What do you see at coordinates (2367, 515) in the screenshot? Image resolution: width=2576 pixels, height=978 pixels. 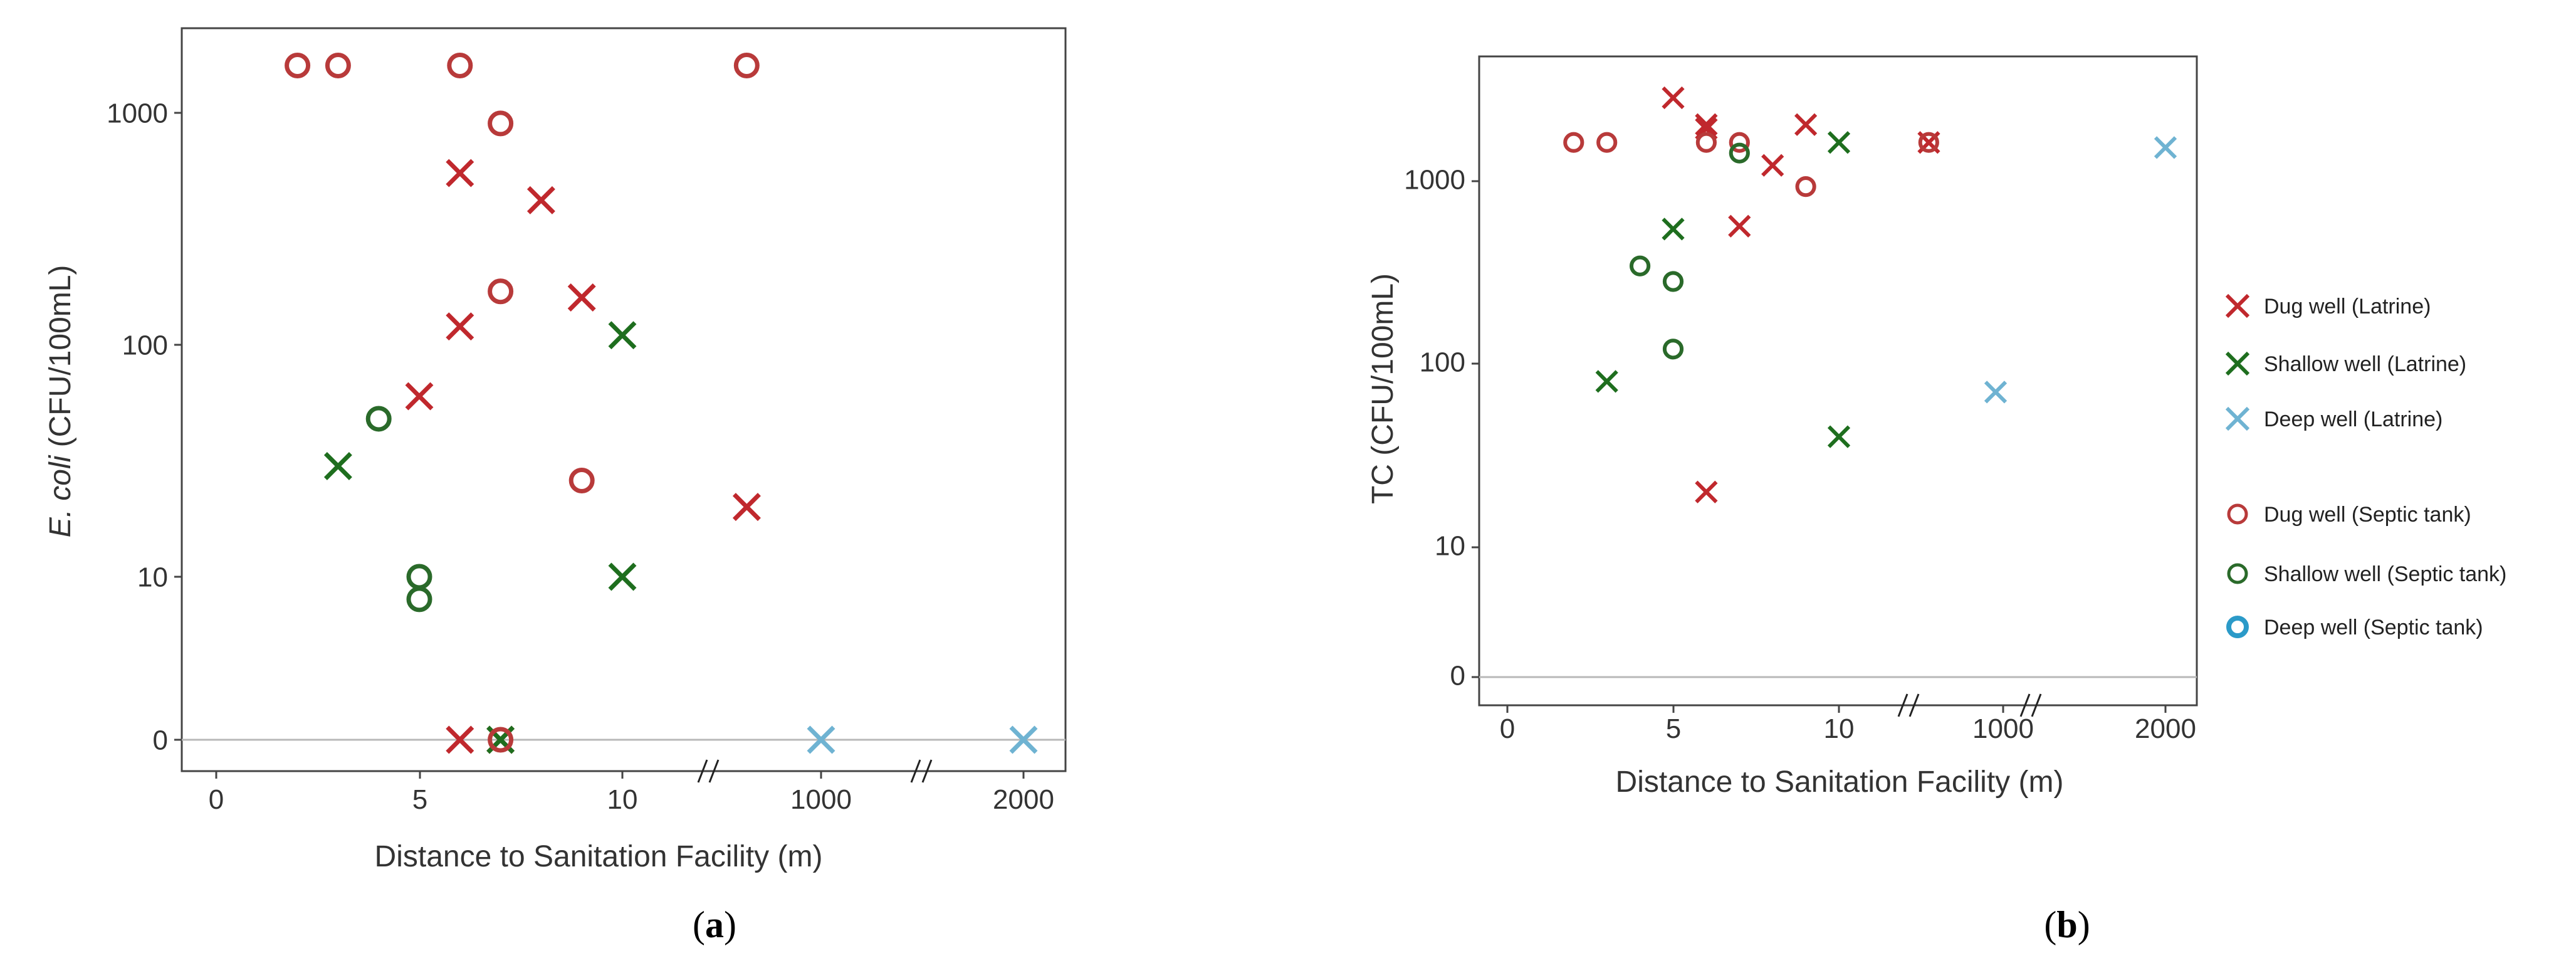 I see `legend-label: Dug well (Septic tank)` at bounding box center [2367, 515].